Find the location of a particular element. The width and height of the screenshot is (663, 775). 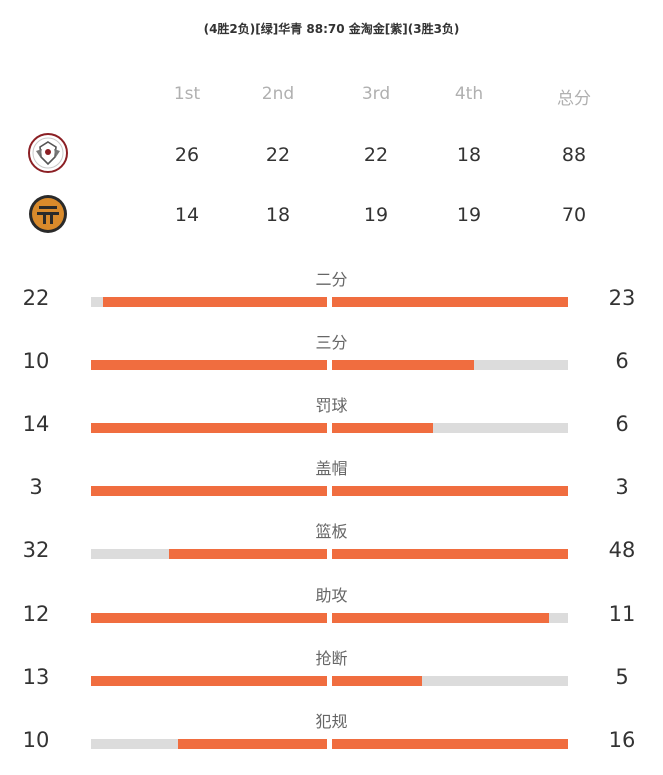

team2-q2: 18 is located at coordinates (278, 215).